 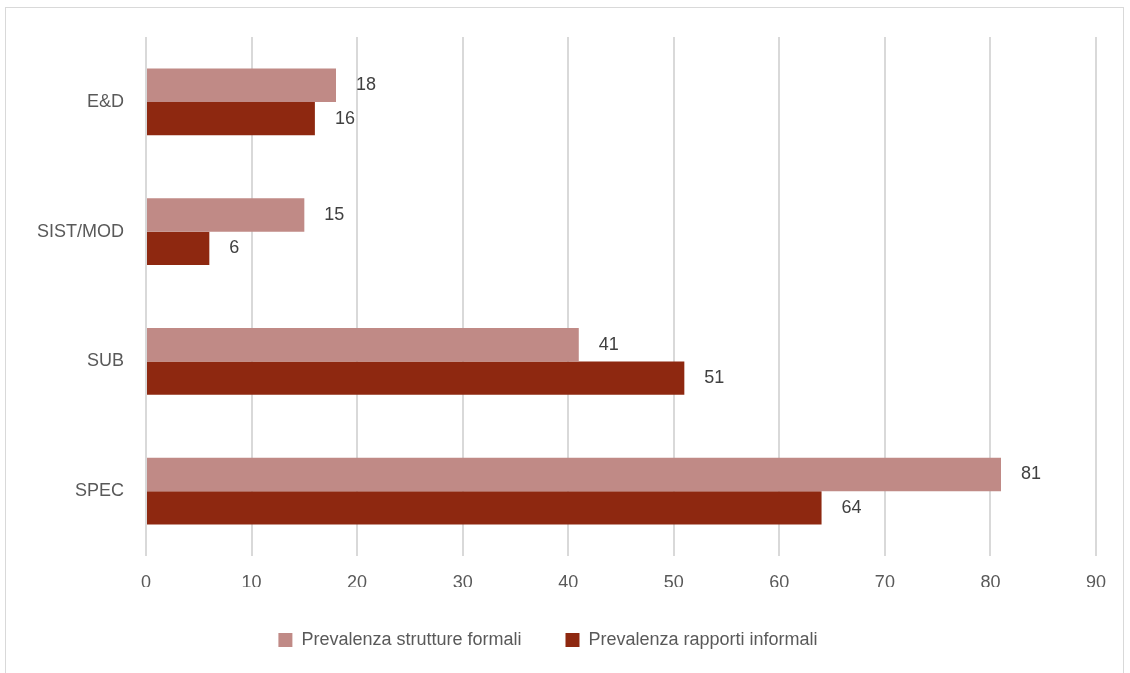 What do you see at coordinates (366, 84) in the screenshot?
I see `data-label: 18` at bounding box center [366, 84].